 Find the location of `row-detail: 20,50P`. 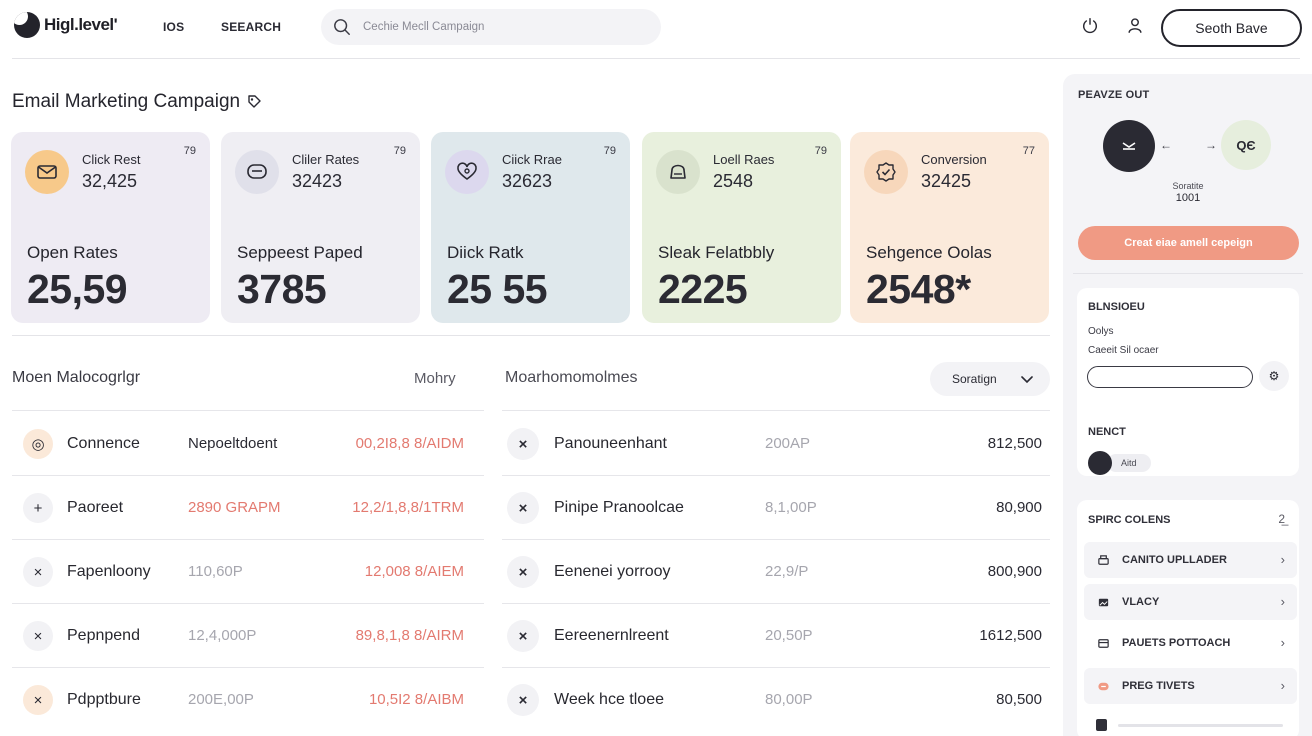

row-detail: 20,50P is located at coordinates (789, 635).